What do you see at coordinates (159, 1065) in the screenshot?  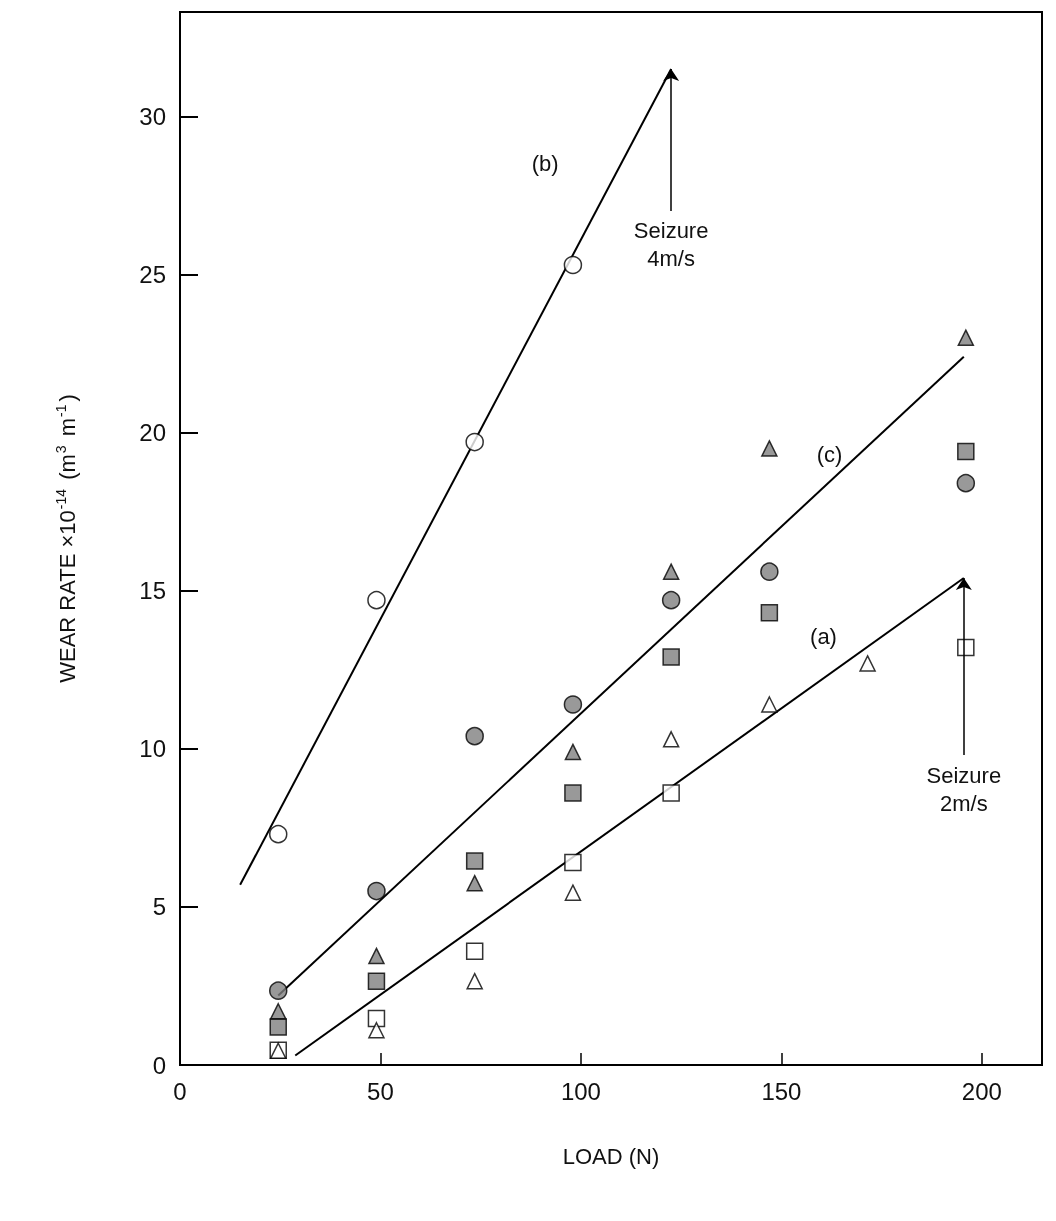 I see `y-tick-label: 0` at bounding box center [159, 1065].